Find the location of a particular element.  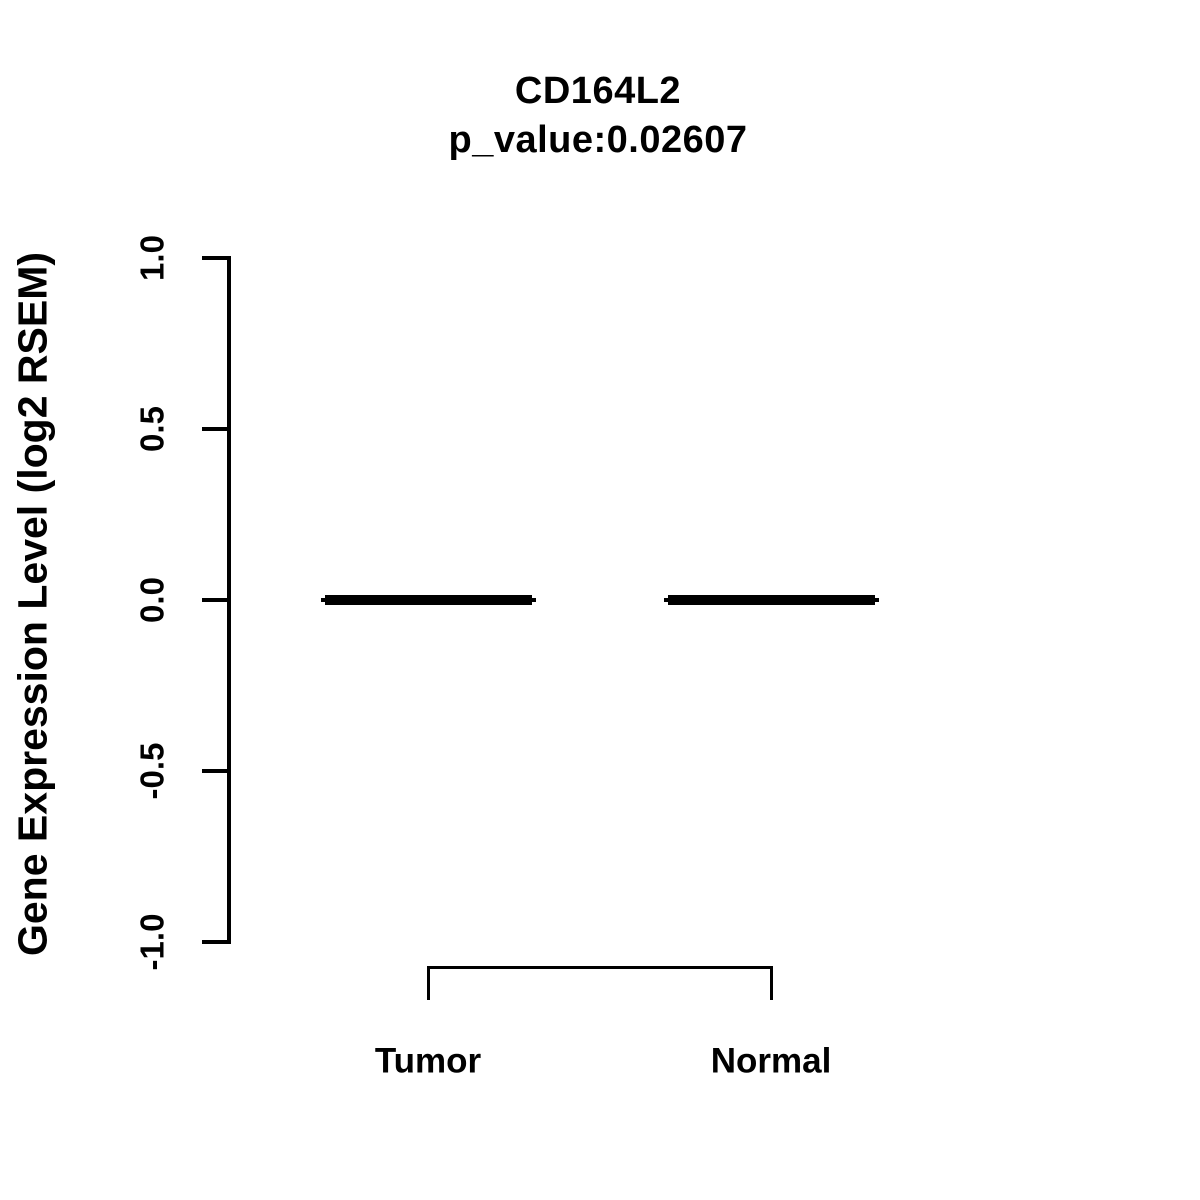

x-axis-line is located at coordinates (599, 967).